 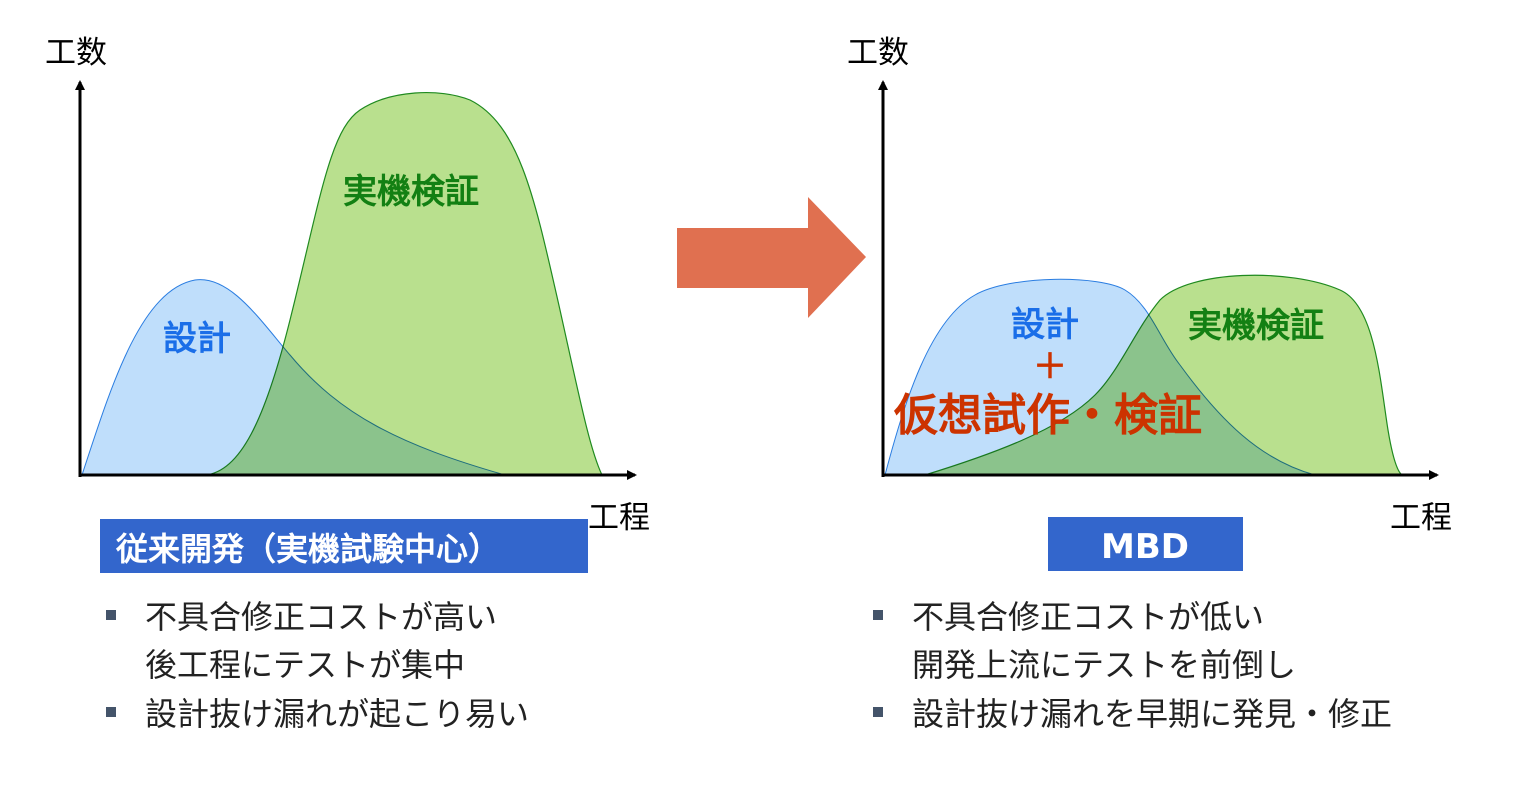 I want to click on right-y-axis-label: 工数, so click(x=878, y=53).